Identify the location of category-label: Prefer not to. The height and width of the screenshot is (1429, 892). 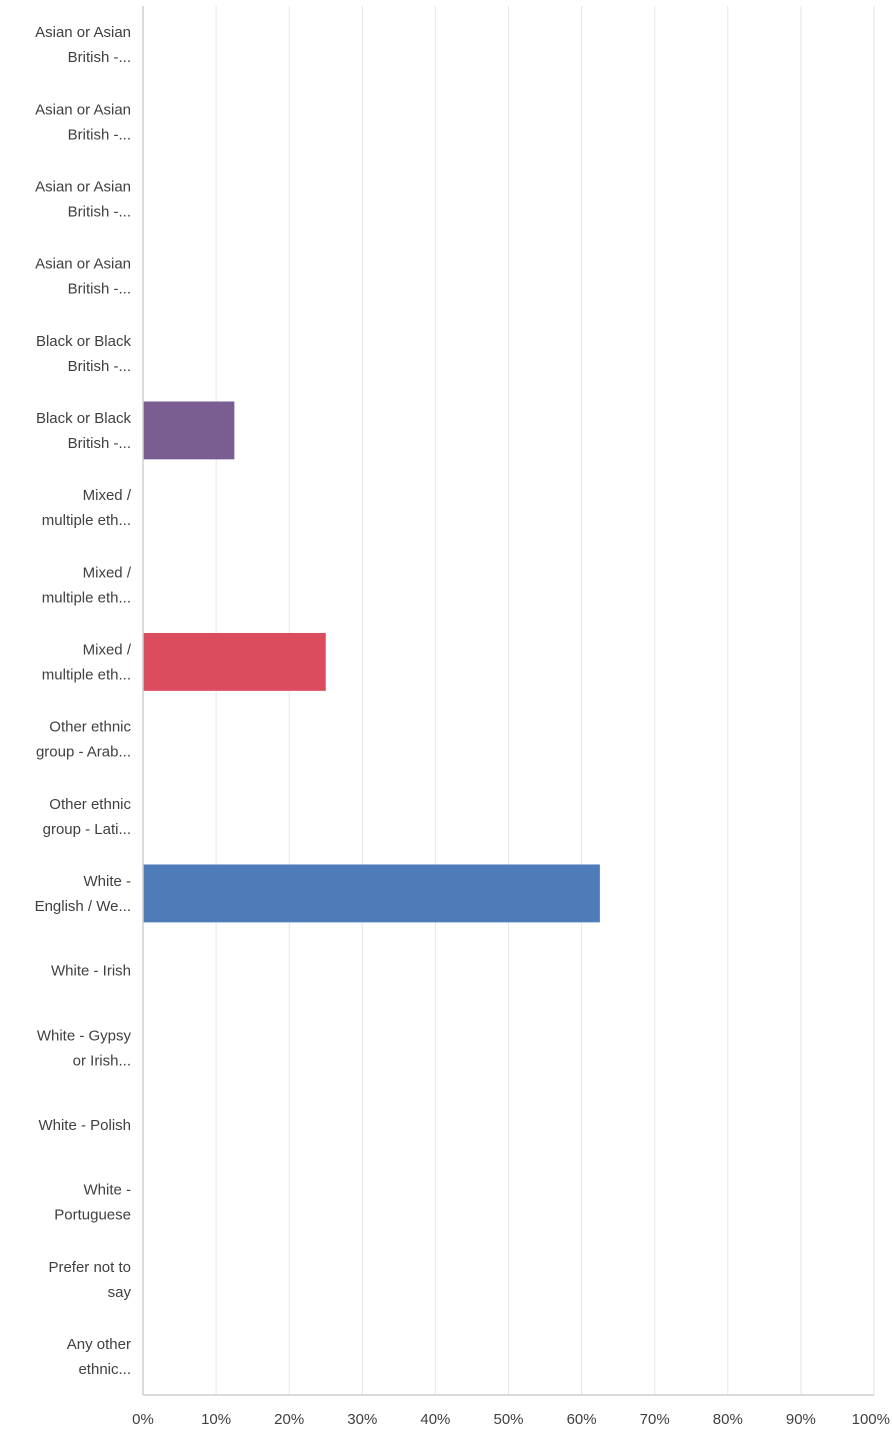
(89, 1267).